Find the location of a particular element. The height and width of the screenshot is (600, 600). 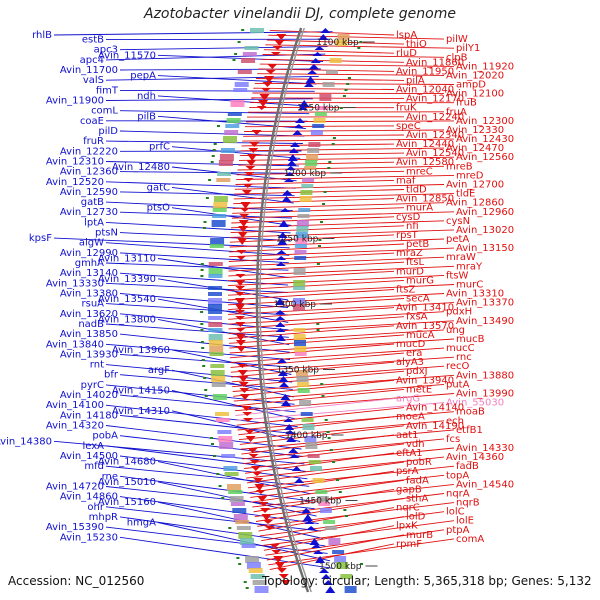

gene-label: aat1 is located at coordinates (407, 435).